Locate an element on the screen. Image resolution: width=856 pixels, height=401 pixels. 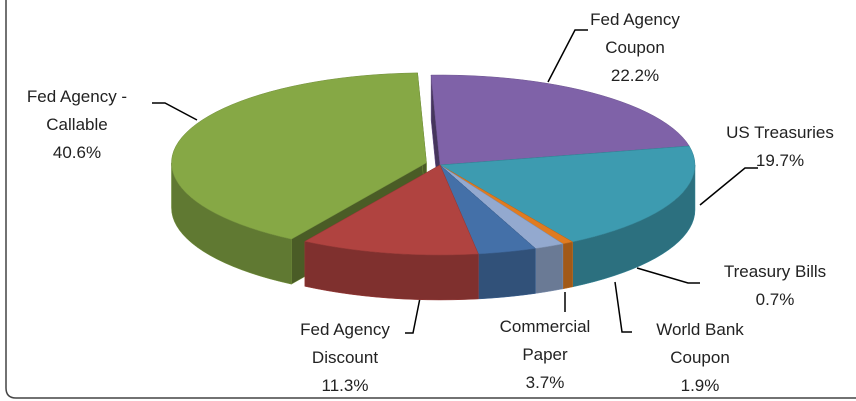
data-label: Treasury Bills 0.7% is located at coordinates (775, 286).